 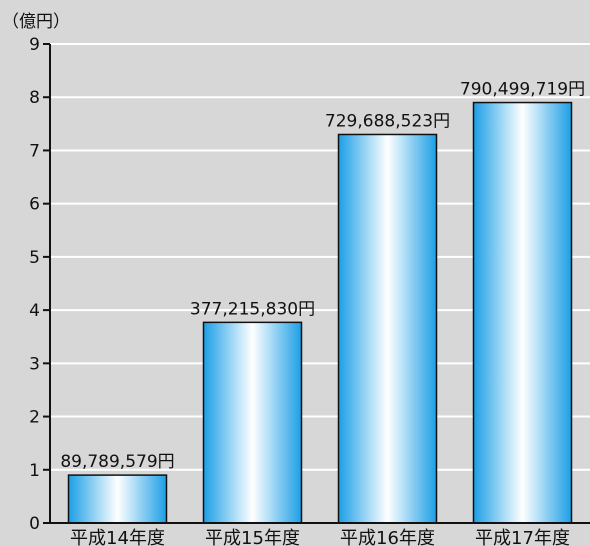 I want to click on y-tick-label: 6, so click(x=34, y=205).